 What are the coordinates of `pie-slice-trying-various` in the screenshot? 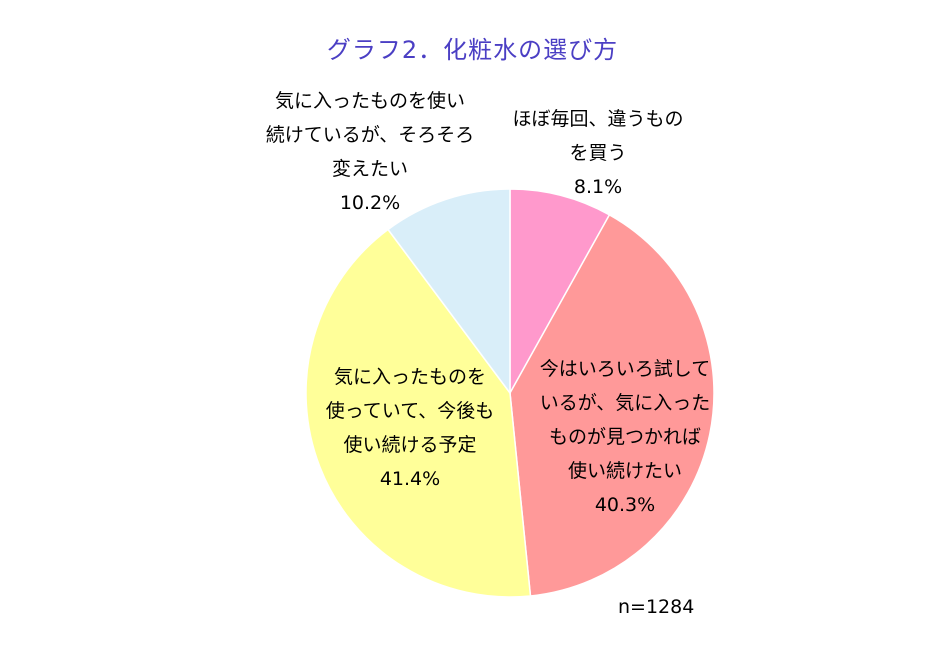 It's located at (612, 405).